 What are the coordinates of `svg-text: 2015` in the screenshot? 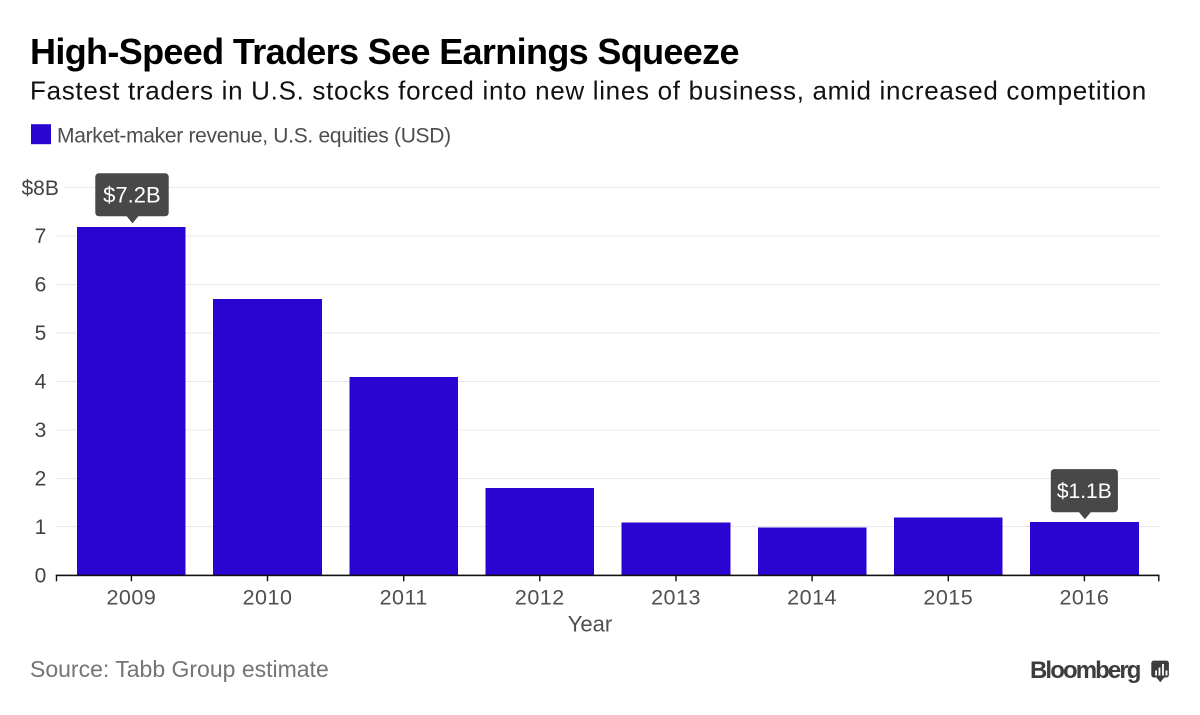 It's located at (948, 598).